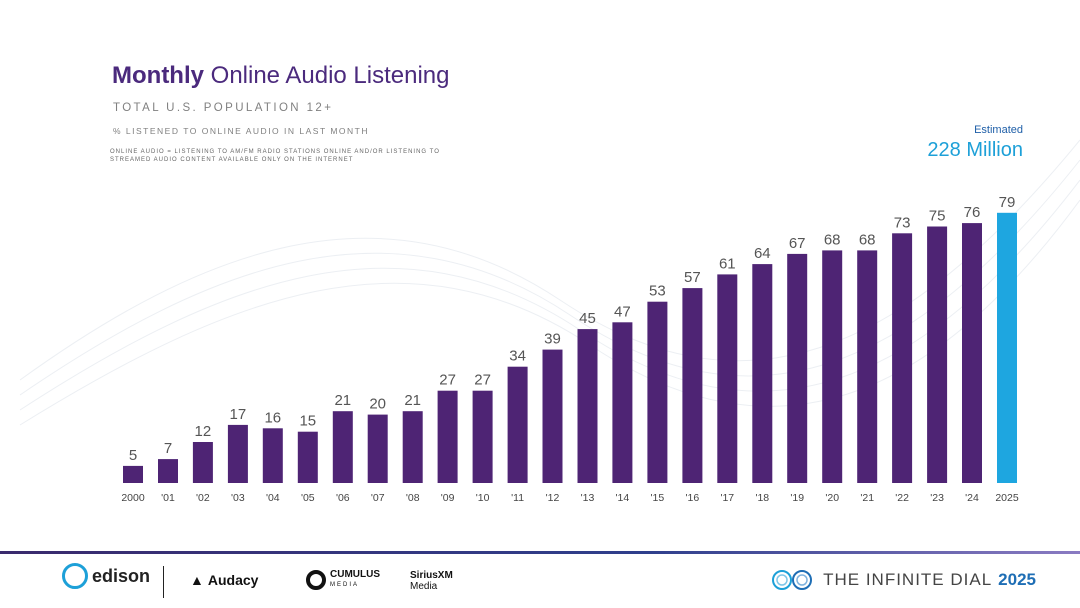  What do you see at coordinates (223, 108) in the screenshot?
I see `population-subtitle: TOTAL U.S. POPULATION 12+` at bounding box center [223, 108].